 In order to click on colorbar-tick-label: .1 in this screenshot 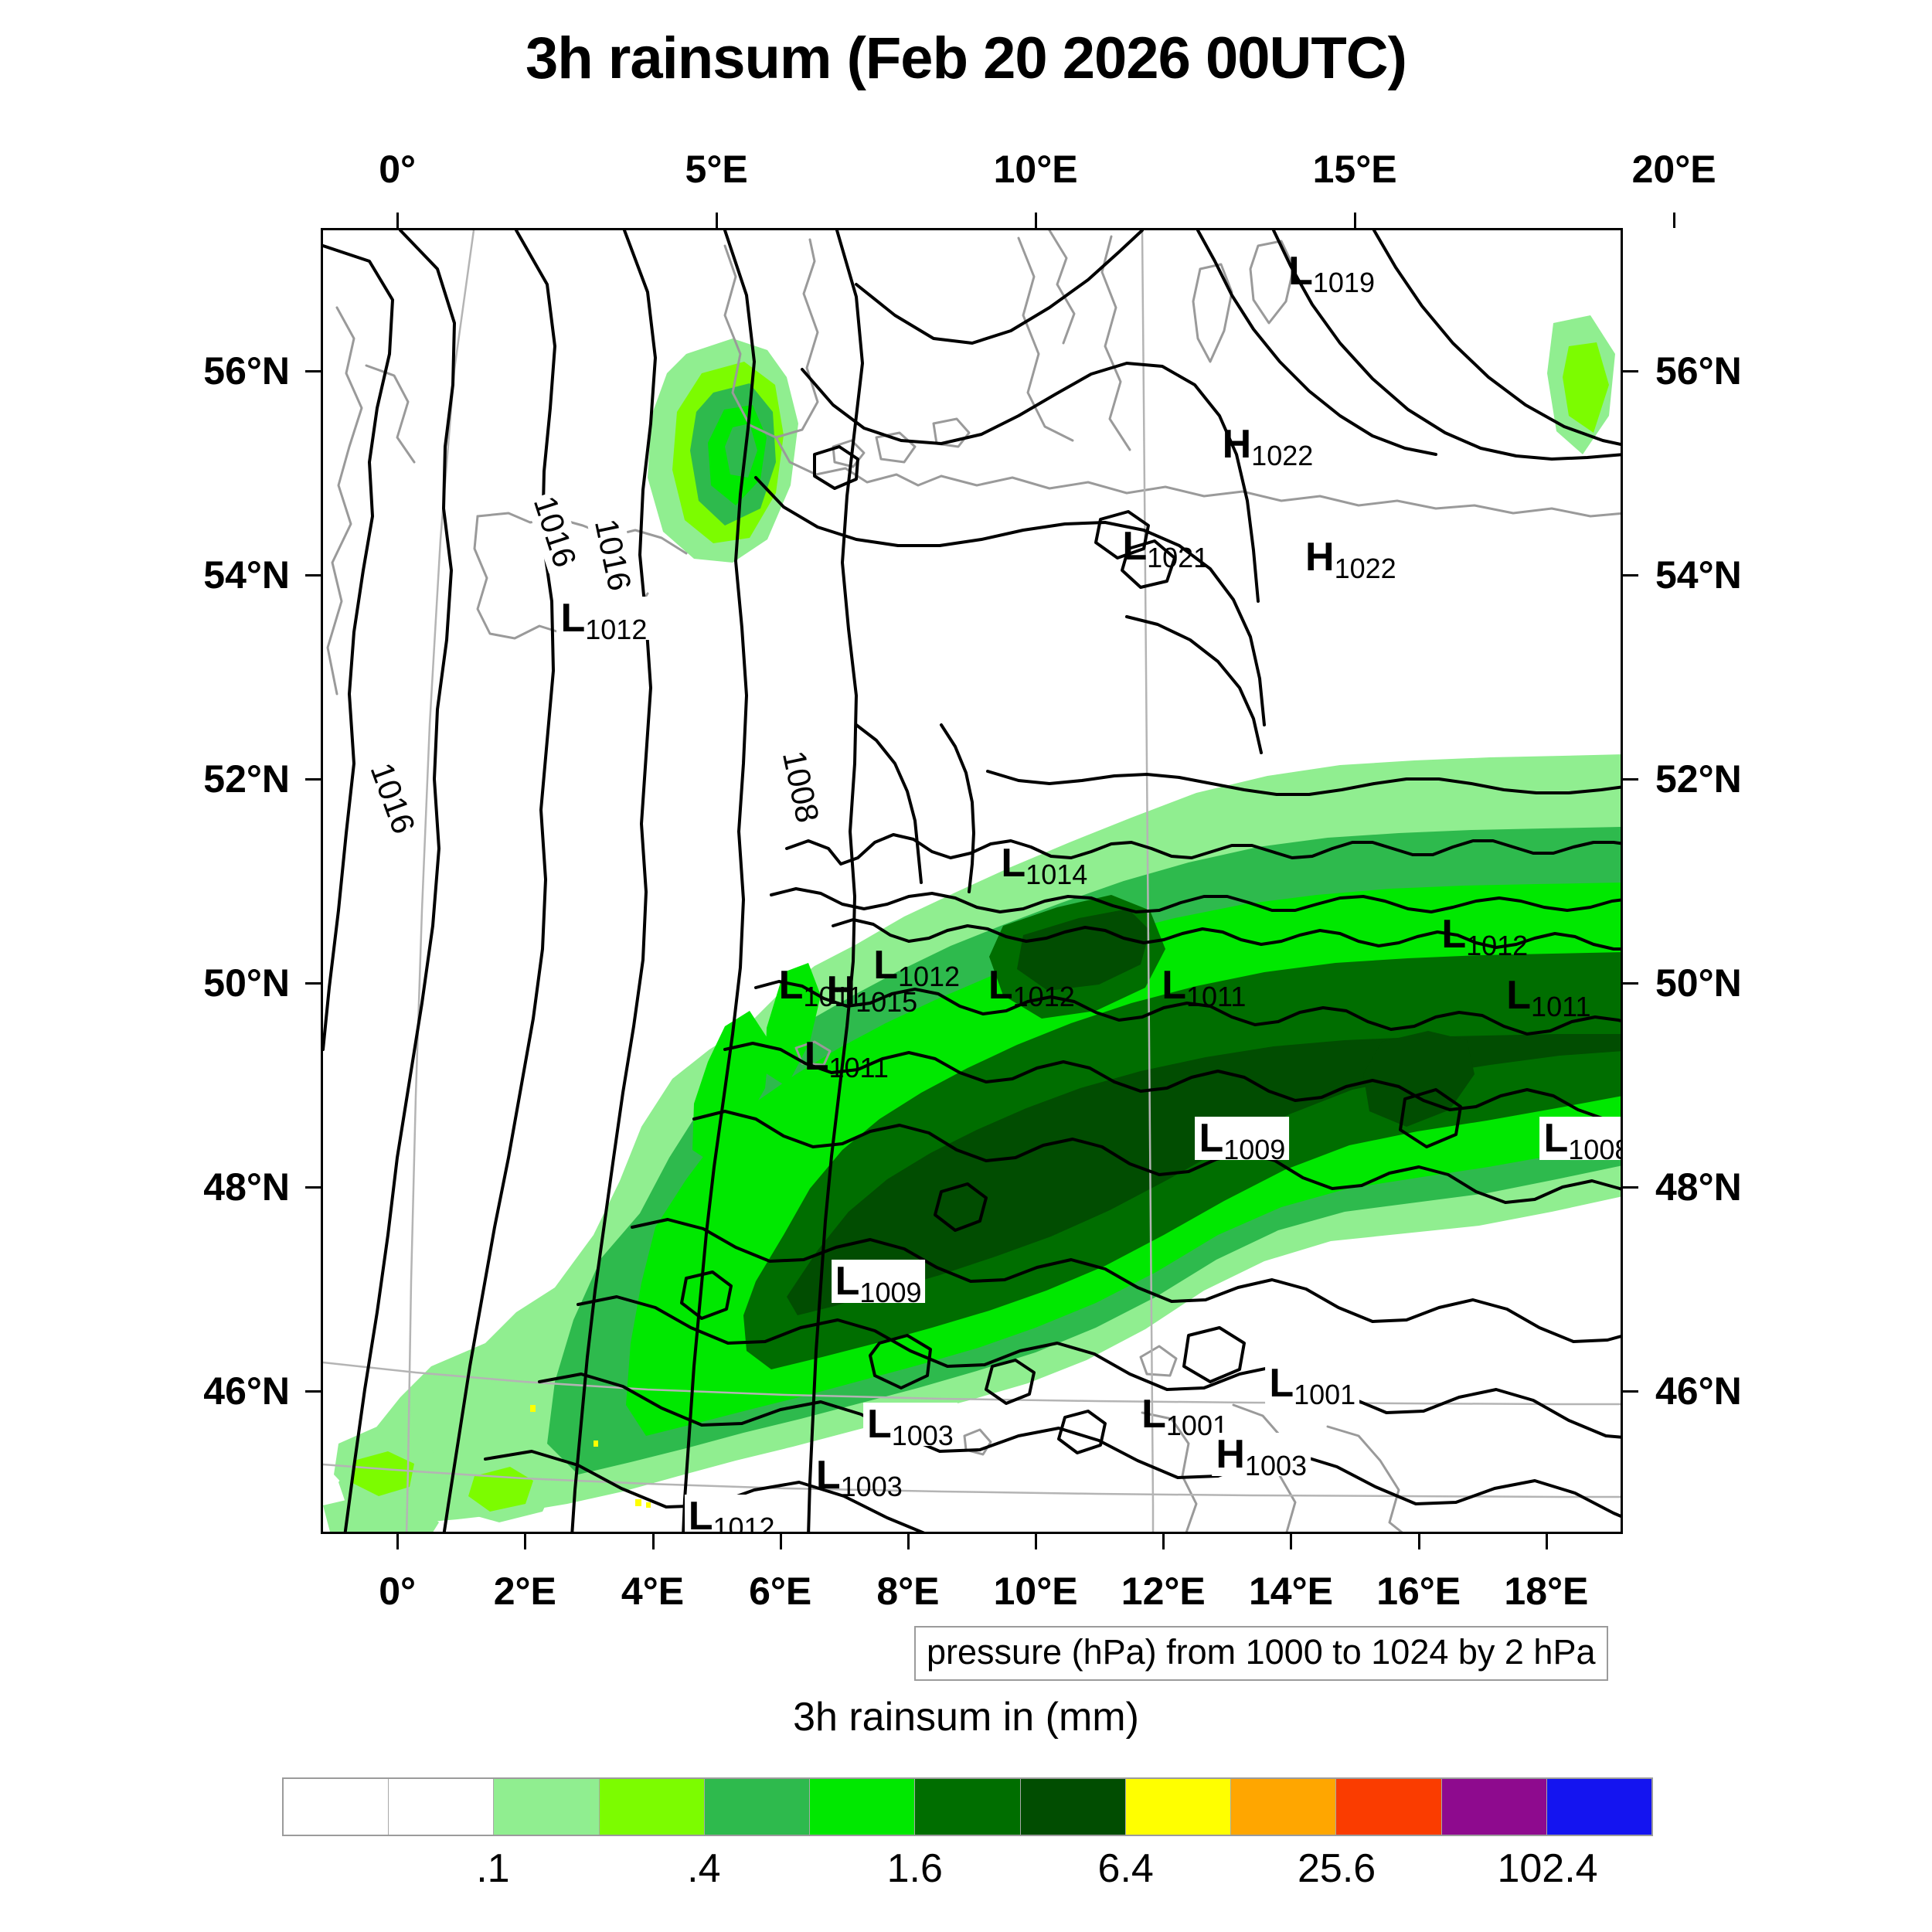, I will do `click(493, 1869)`.